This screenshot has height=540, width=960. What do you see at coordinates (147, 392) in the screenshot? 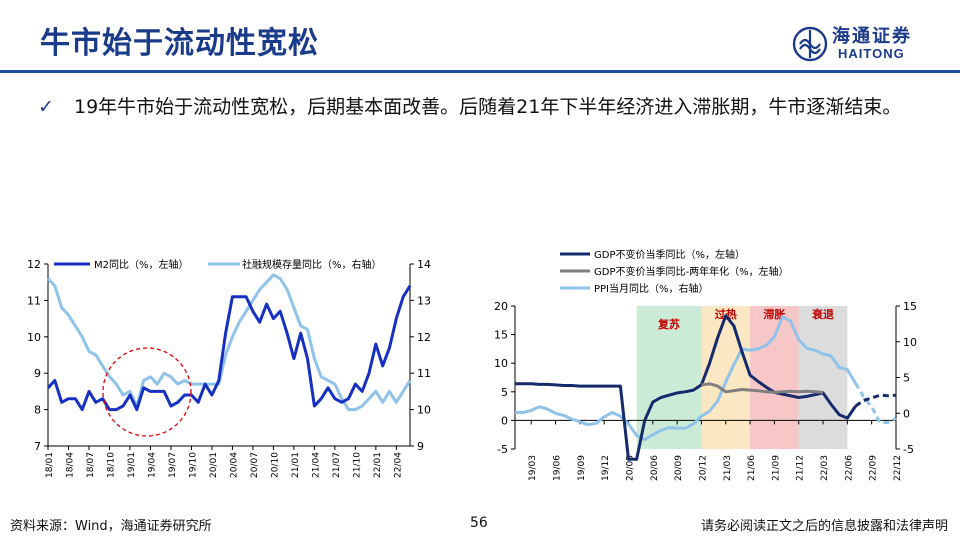
I see `highlight-circle` at bounding box center [147, 392].